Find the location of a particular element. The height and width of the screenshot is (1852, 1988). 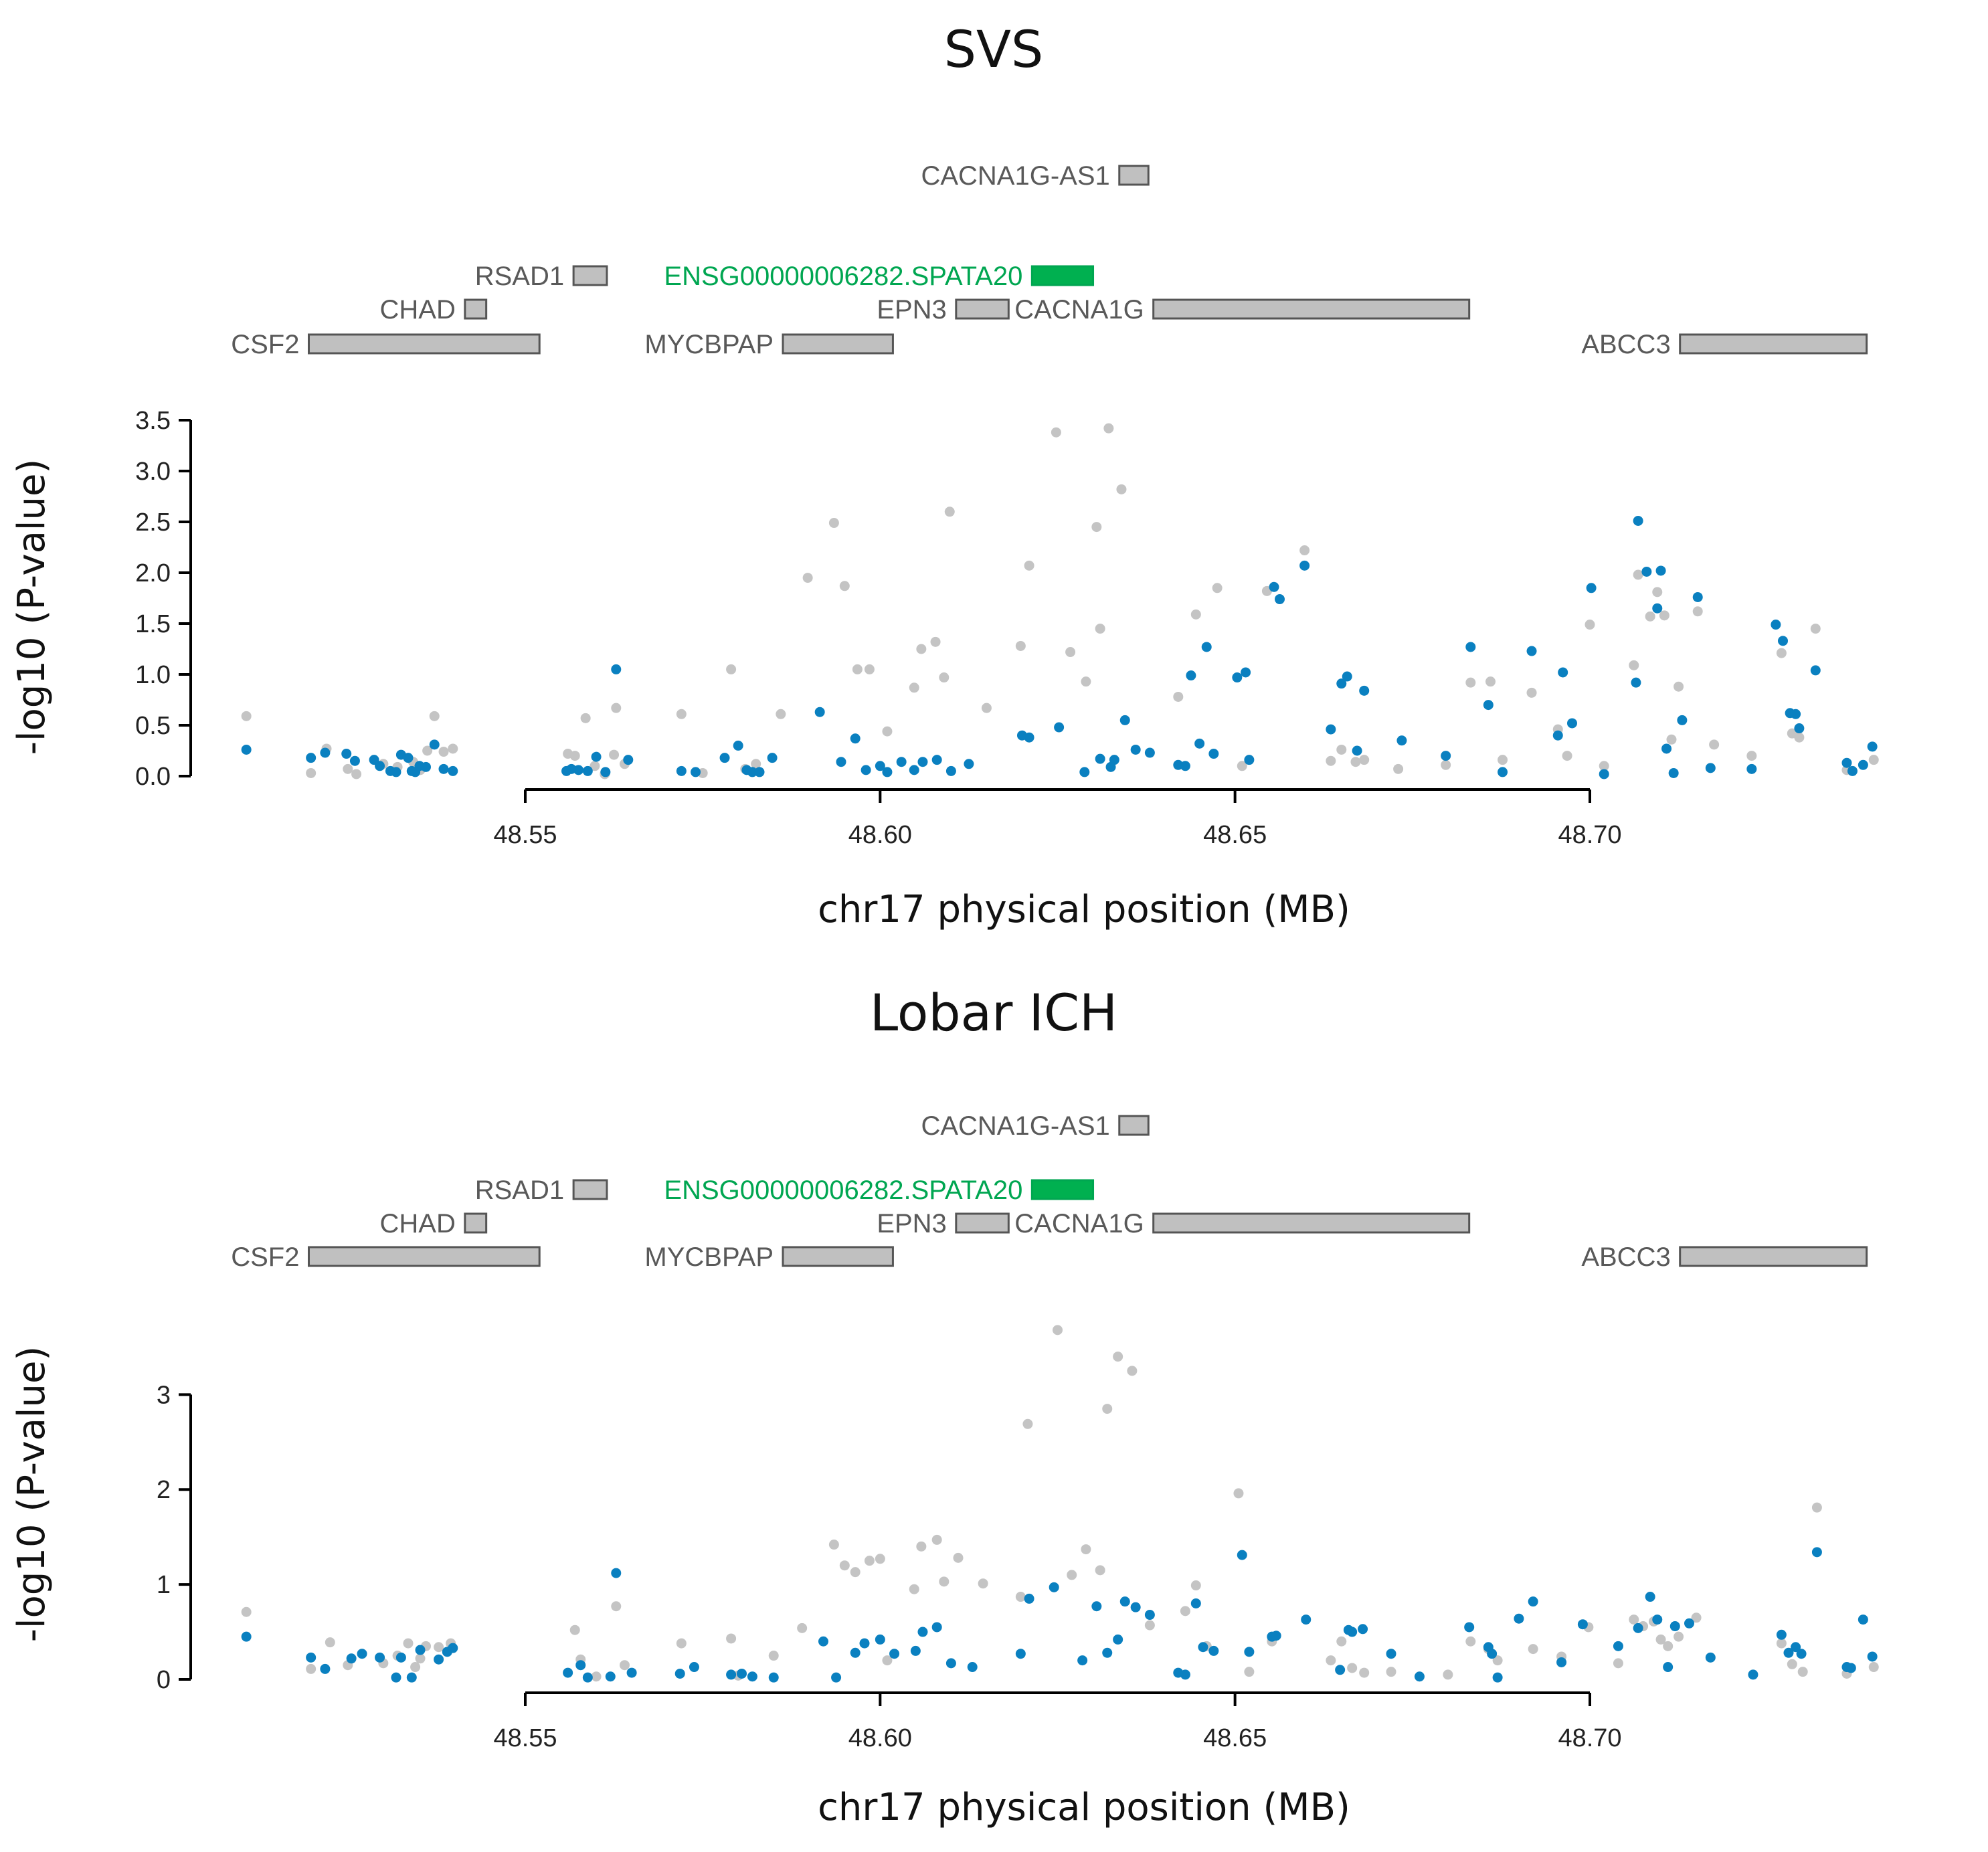

x-axis-label: chr17 physical position (MB) is located at coordinates (1084, 909).